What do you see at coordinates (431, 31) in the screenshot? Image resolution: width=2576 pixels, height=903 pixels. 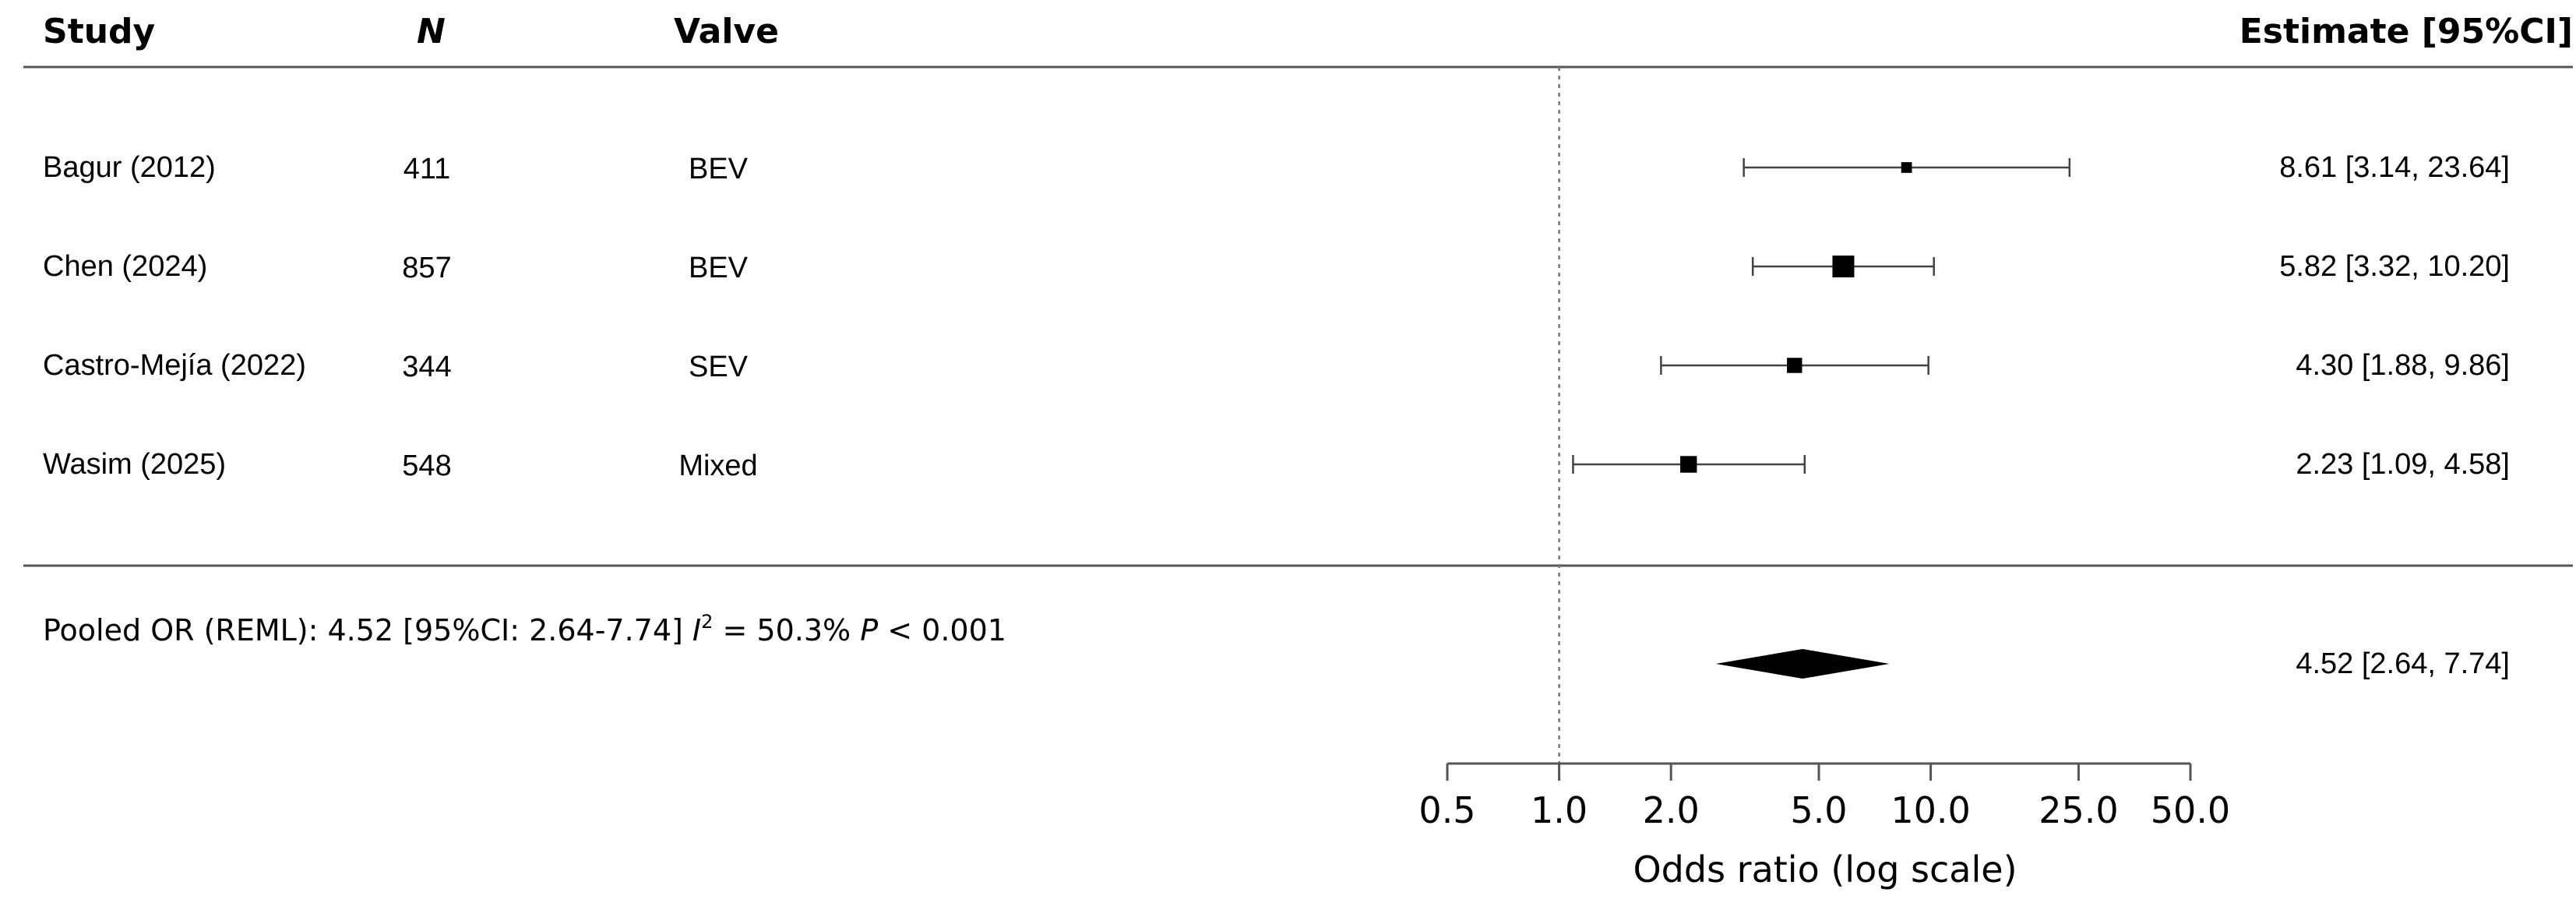 I see `header-n: N` at bounding box center [431, 31].